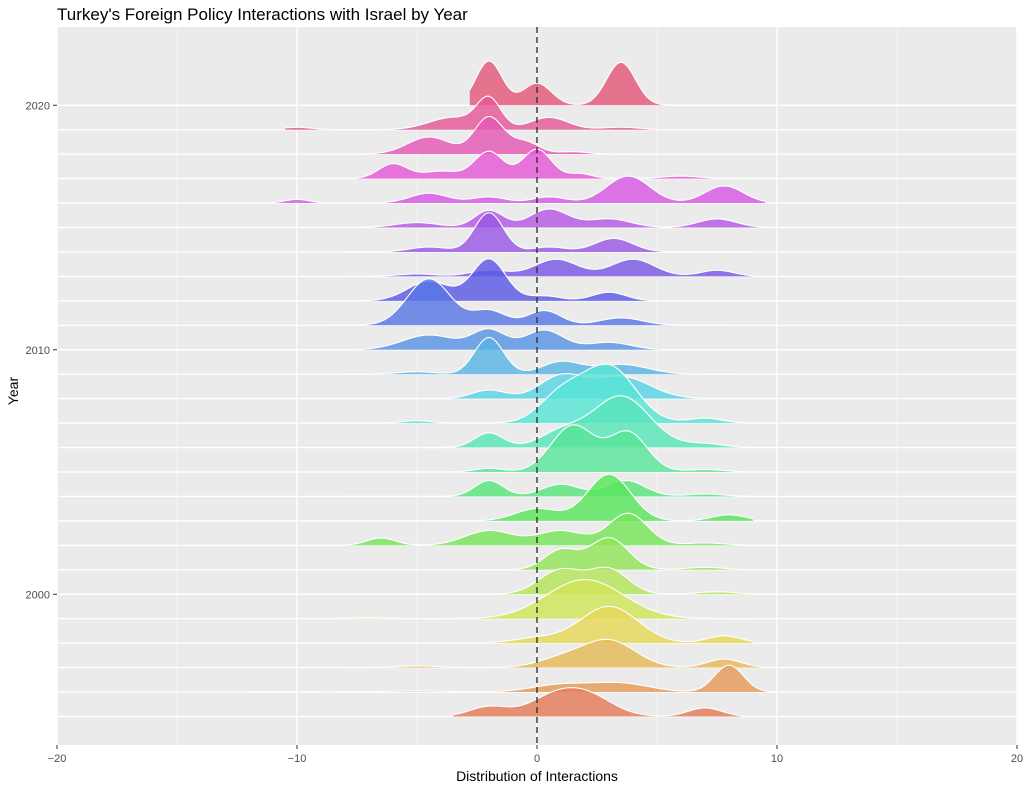 This screenshot has width=1024, height=791. I want to click on ridge-2004, so click(549, 488).